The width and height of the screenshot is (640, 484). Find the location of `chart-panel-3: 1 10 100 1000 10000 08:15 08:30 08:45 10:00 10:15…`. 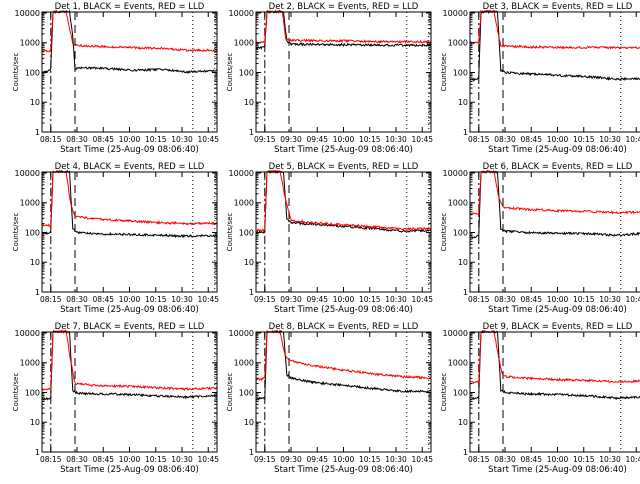

chart-panel-3: 1 10 100 1000 10000 08:15 08:30 08:45 10:00 10:15… is located at coordinates (540, 78).